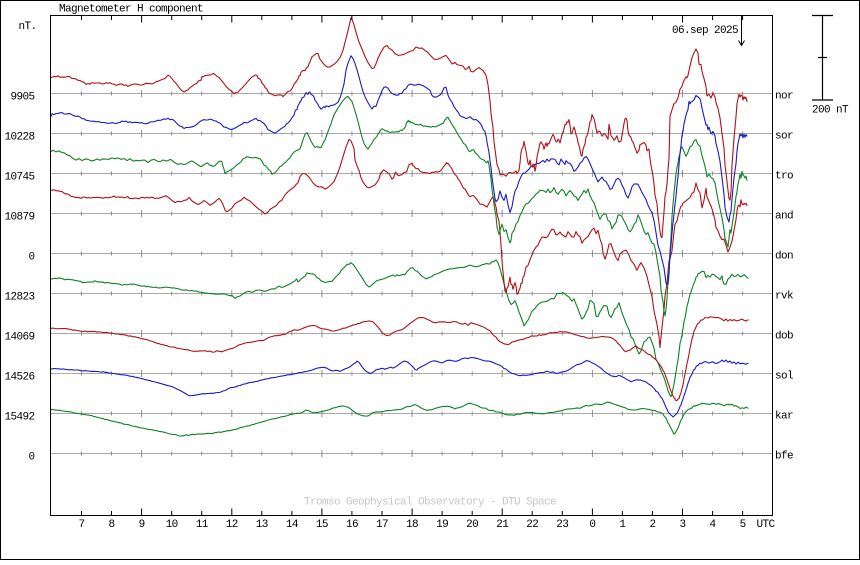 The width and height of the screenshot is (860, 565). Describe the element at coordinates (682, 525) in the screenshot. I see `svg-text: 3` at that location.